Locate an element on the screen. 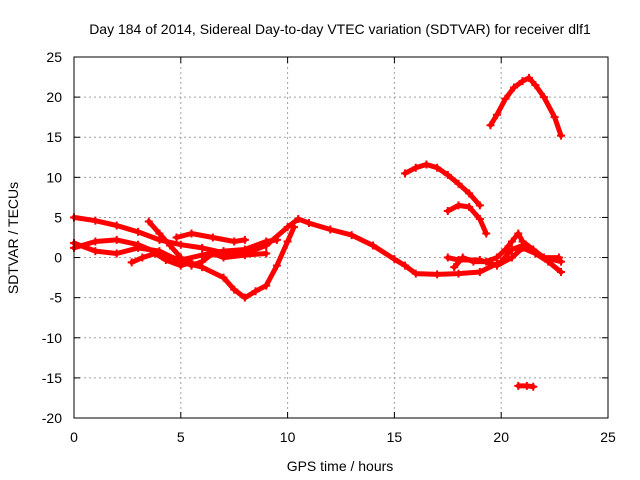  x-tick-label: 20 is located at coordinates (501, 437).